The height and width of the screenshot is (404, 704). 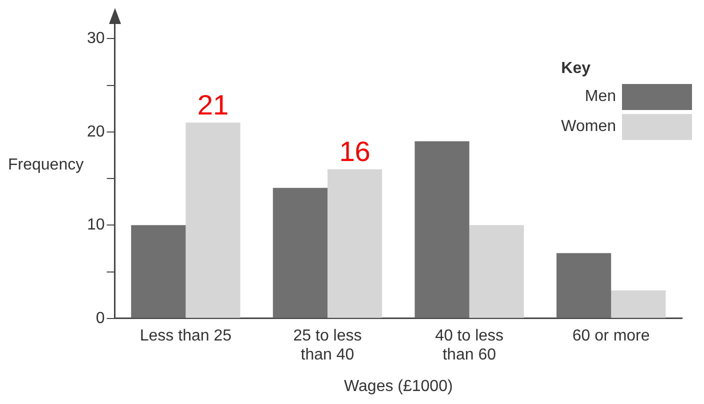 I want to click on legend-label: Women, so click(x=588, y=127).